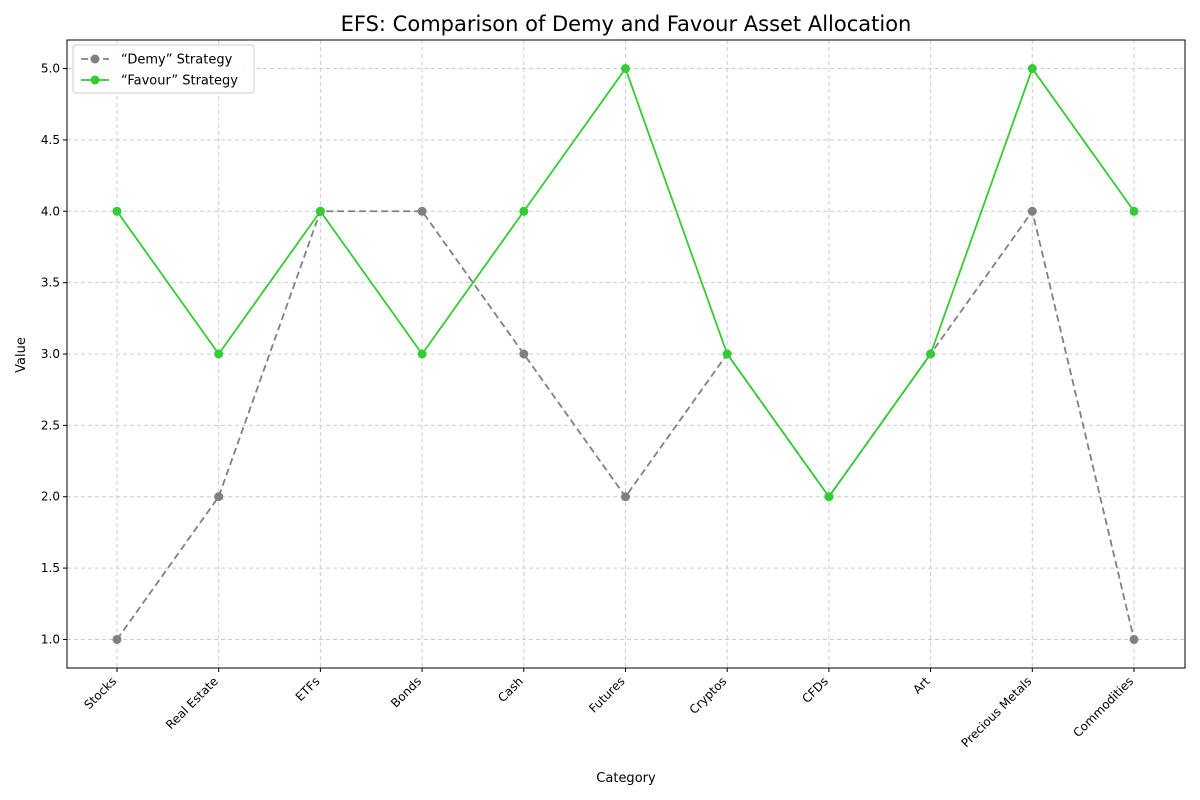  What do you see at coordinates (50, 354) in the screenshot?
I see `y-tick-label: 3.0` at bounding box center [50, 354].